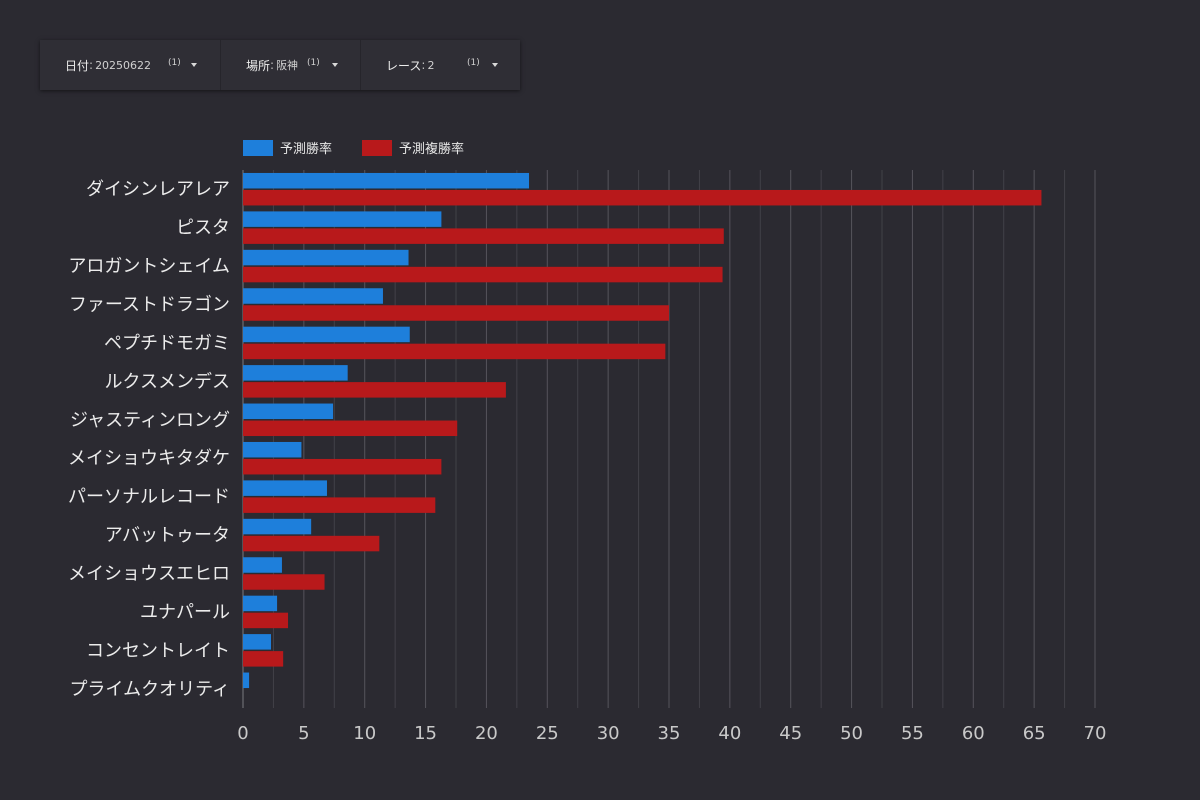  Describe the element at coordinates (242, 733) in the screenshot. I see `x-tick-label: 0` at that location.